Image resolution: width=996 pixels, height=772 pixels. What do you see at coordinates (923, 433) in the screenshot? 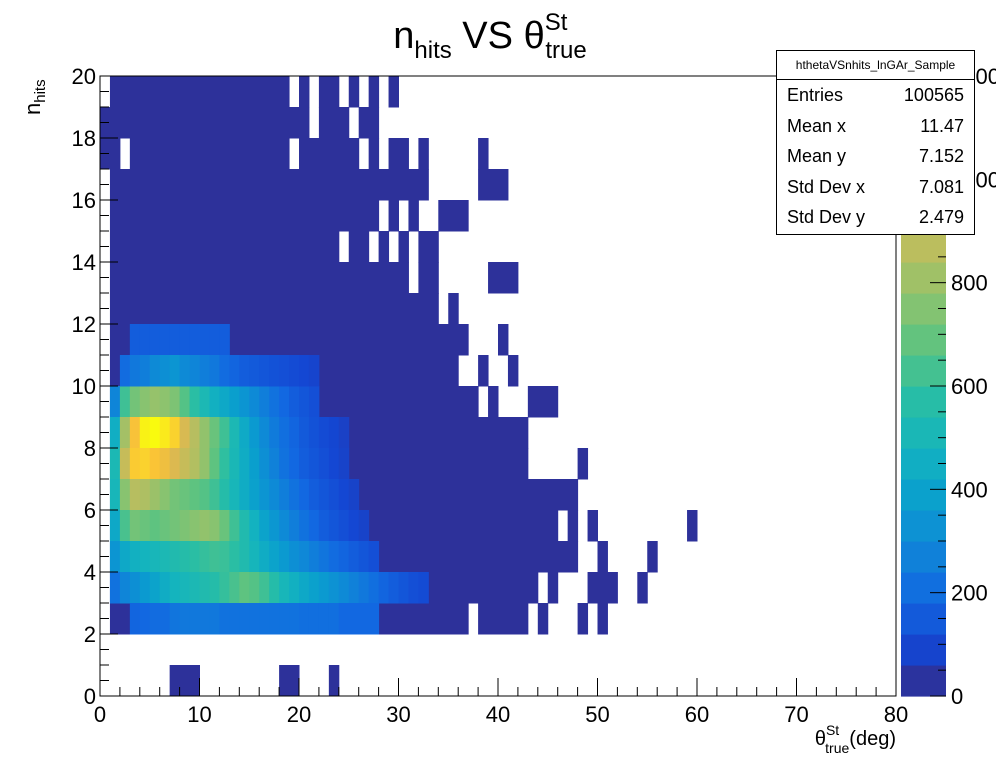
I see `colorbar-segment` at bounding box center [923, 433].